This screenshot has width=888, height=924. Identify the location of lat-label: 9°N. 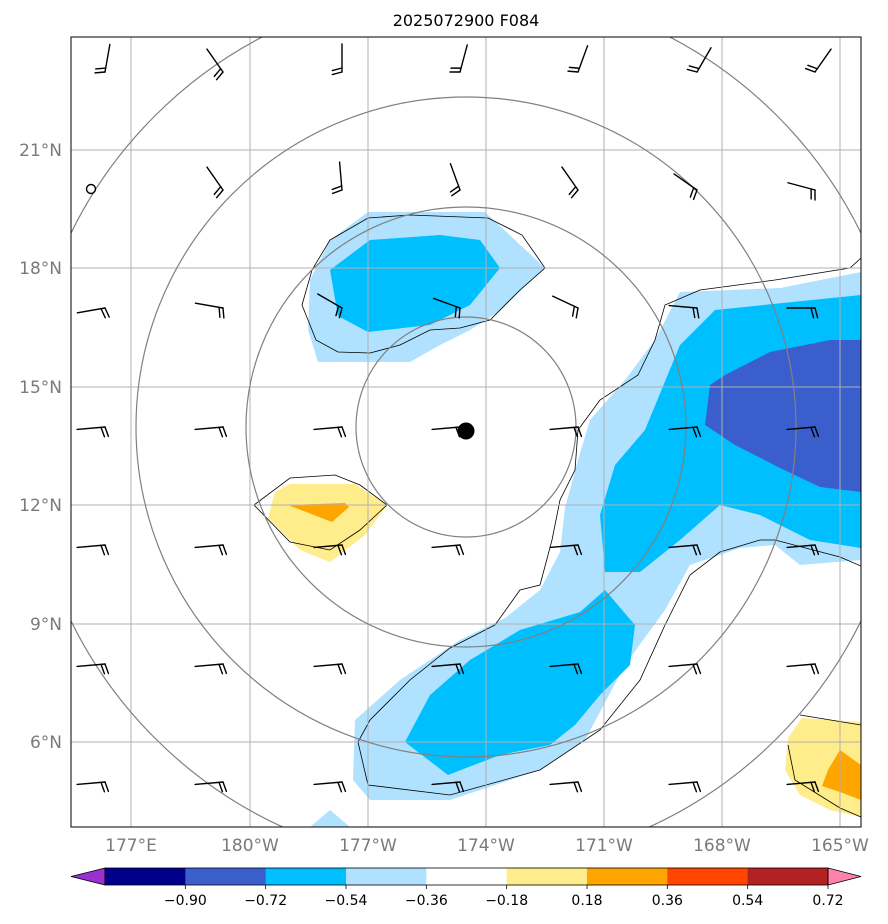
(46, 625).